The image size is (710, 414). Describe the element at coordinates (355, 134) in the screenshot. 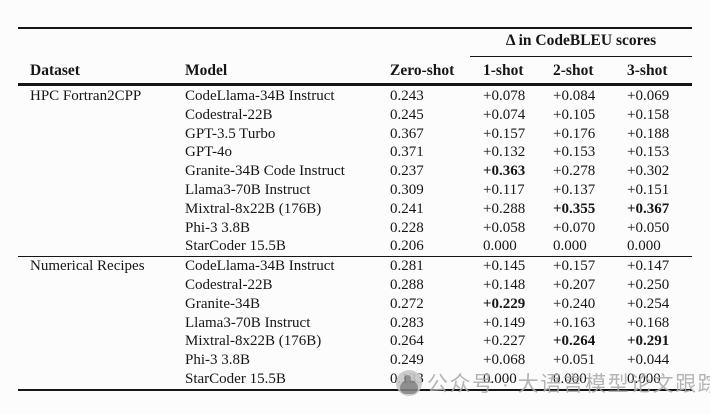

I see `table-row: GPT-3.5 Turbo 0.367 +0.157 +0.176 +0.188` at that location.